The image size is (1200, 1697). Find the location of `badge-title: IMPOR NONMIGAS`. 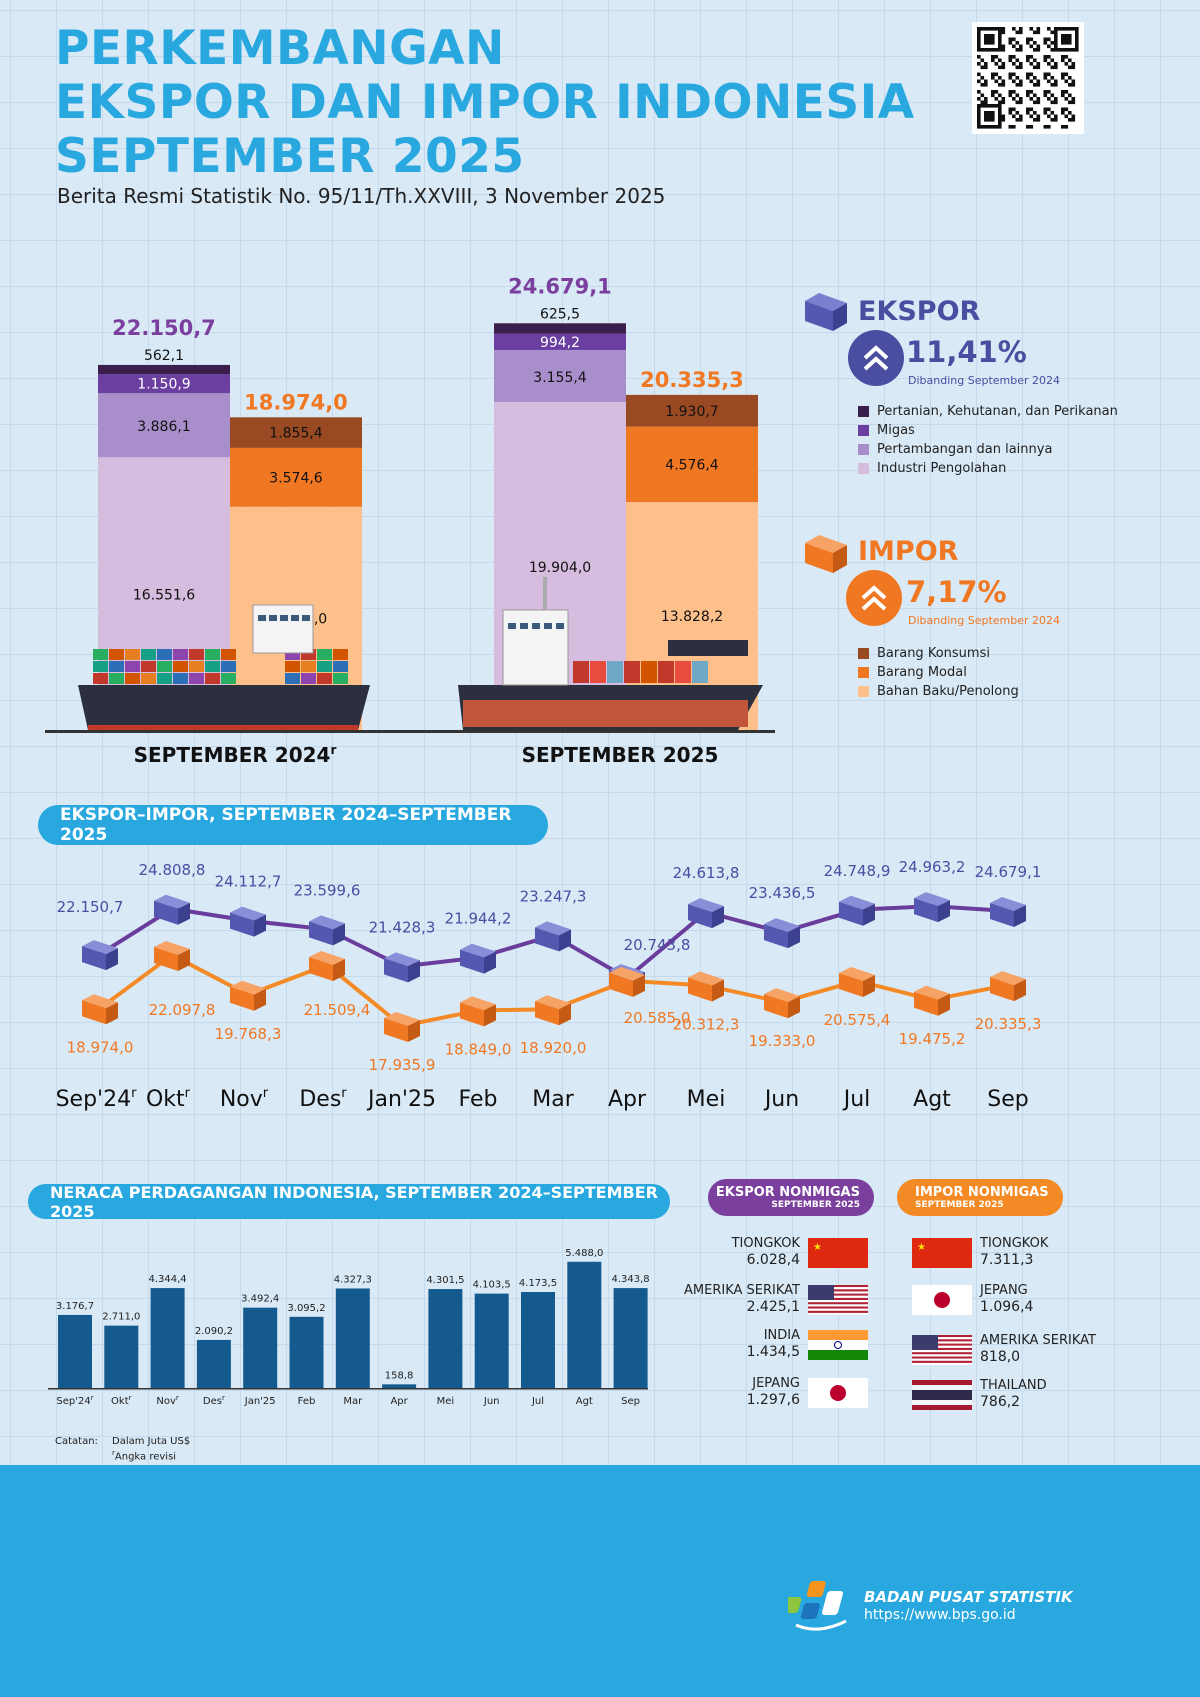

badge-title: IMPOR NONMIGAS is located at coordinates (982, 1192).